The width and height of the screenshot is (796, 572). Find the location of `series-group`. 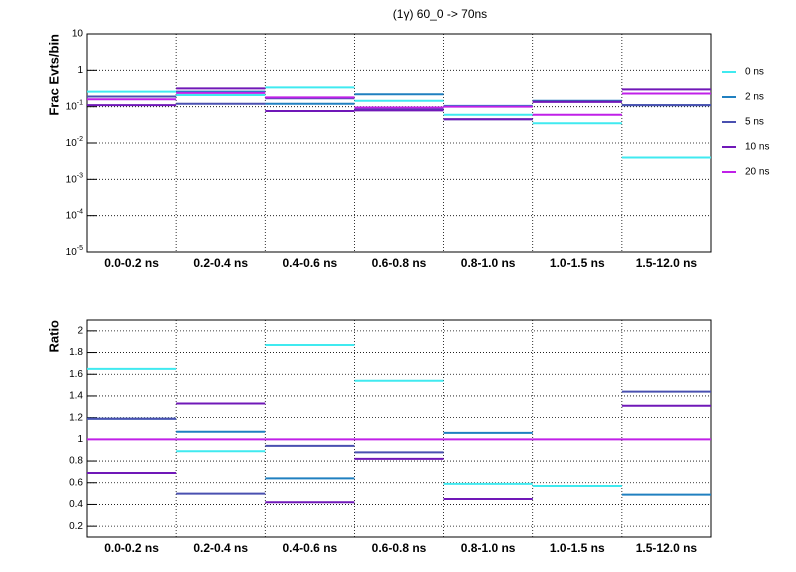

series-group is located at coordinates (399, 122).